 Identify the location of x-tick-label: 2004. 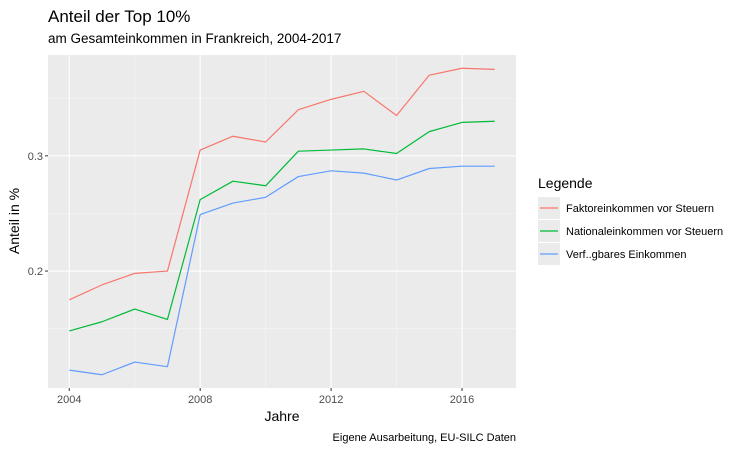
(69, 400).